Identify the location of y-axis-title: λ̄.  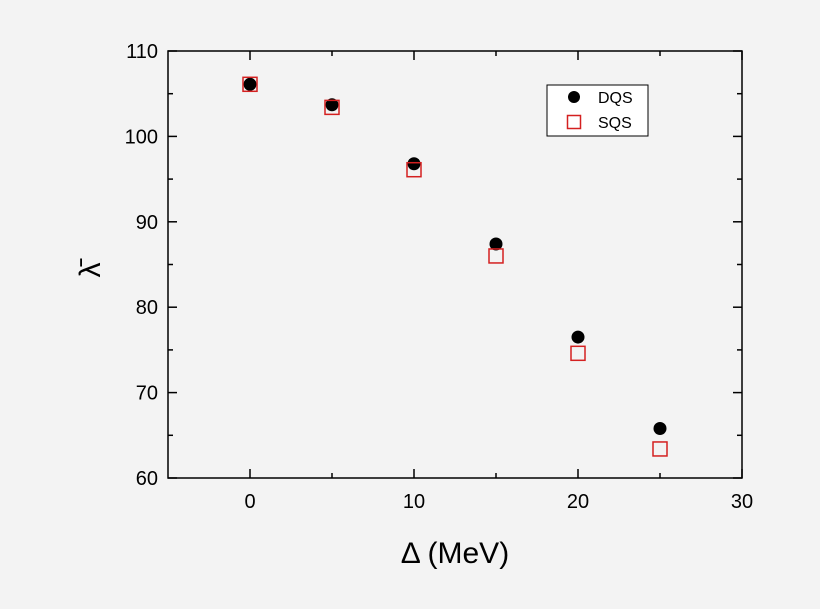
(90, 268).